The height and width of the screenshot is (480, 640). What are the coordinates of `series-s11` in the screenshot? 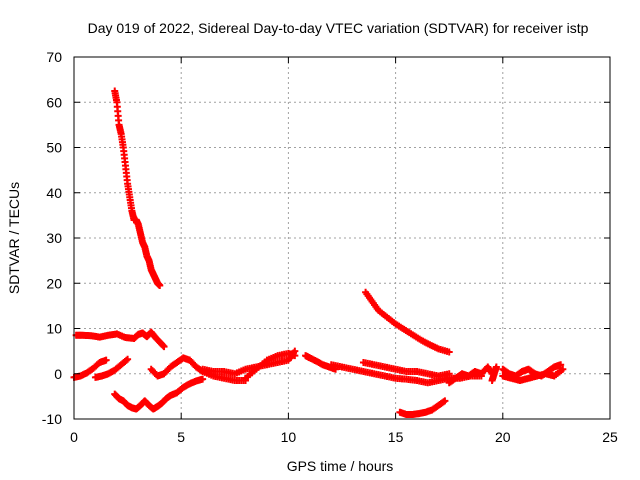 It's located at (406, 369).